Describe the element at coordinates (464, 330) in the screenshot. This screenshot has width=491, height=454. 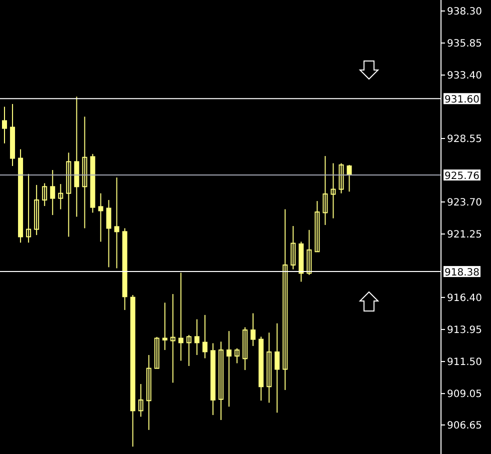
I see `y-tick-label: 913.95` at that location.